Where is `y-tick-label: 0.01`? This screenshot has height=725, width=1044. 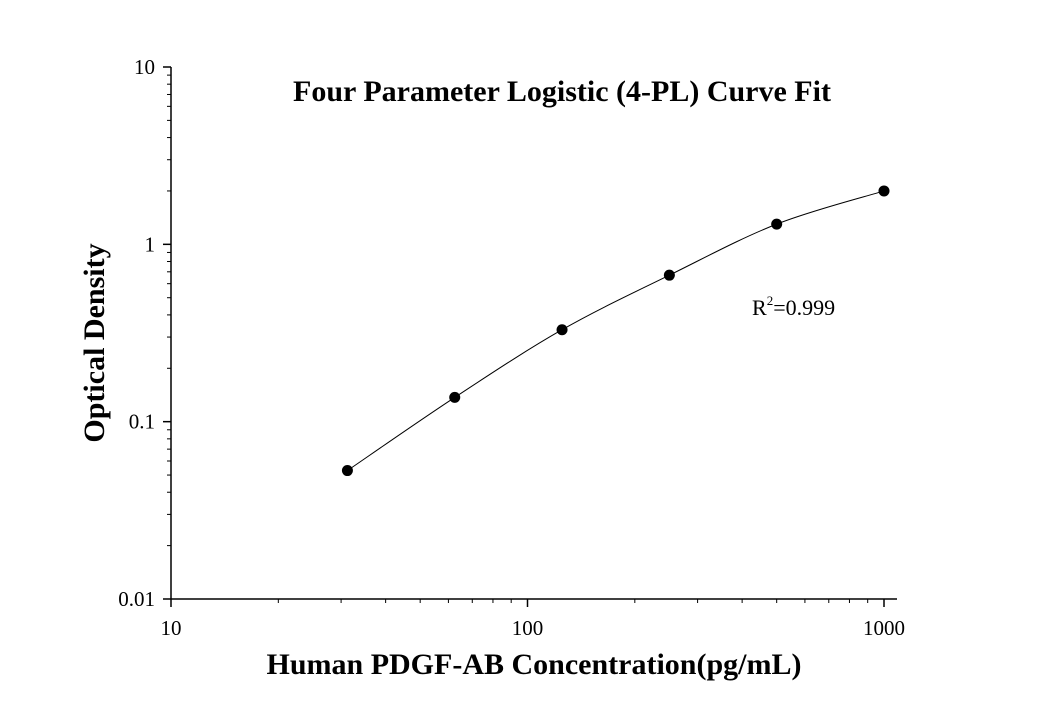
y-tick-label: 0.01 is located at coordinates (136, 599).